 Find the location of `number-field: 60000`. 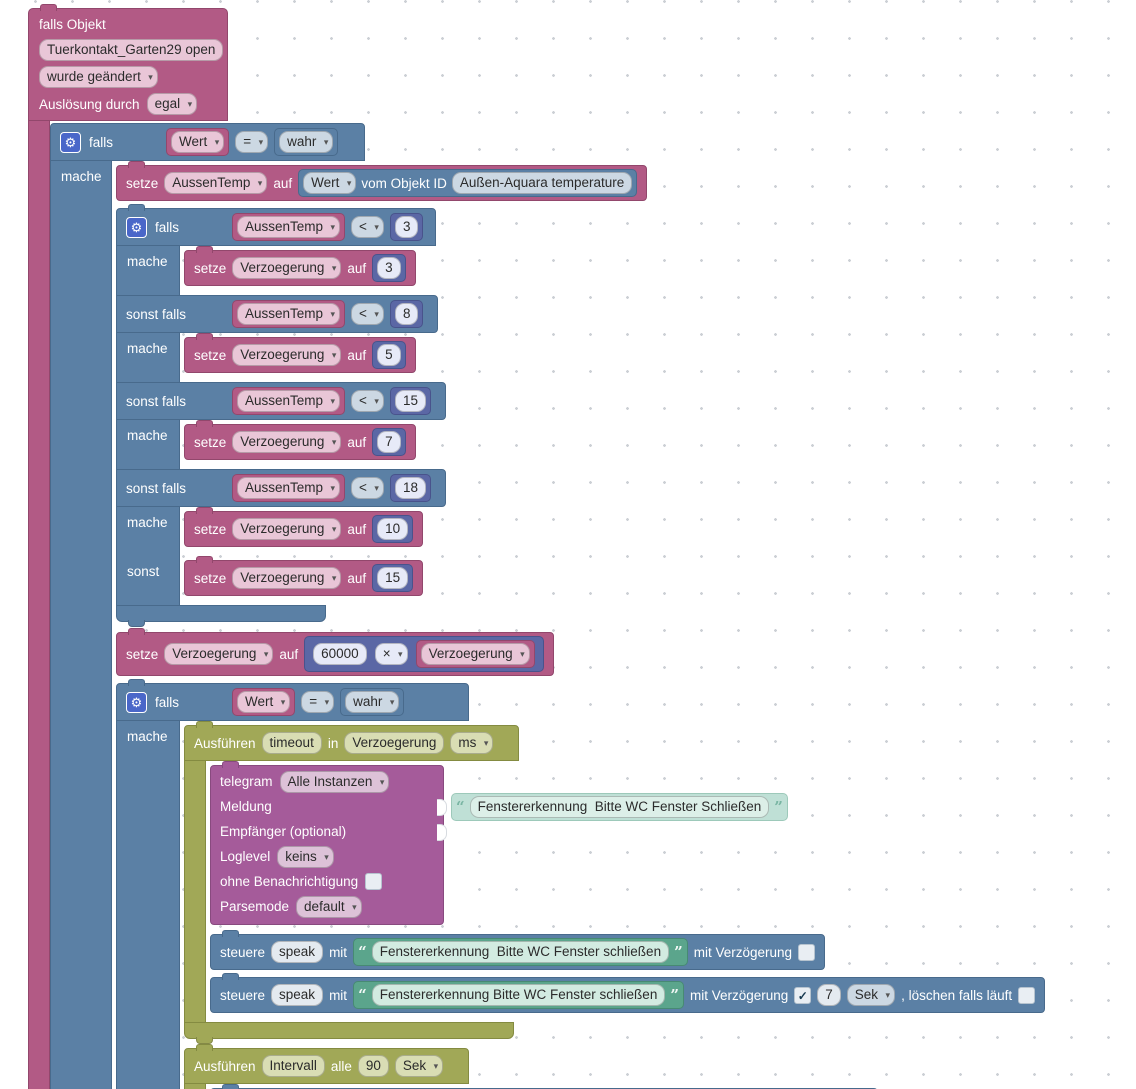

number-field: 60000 is located at coordinates (340, 654).